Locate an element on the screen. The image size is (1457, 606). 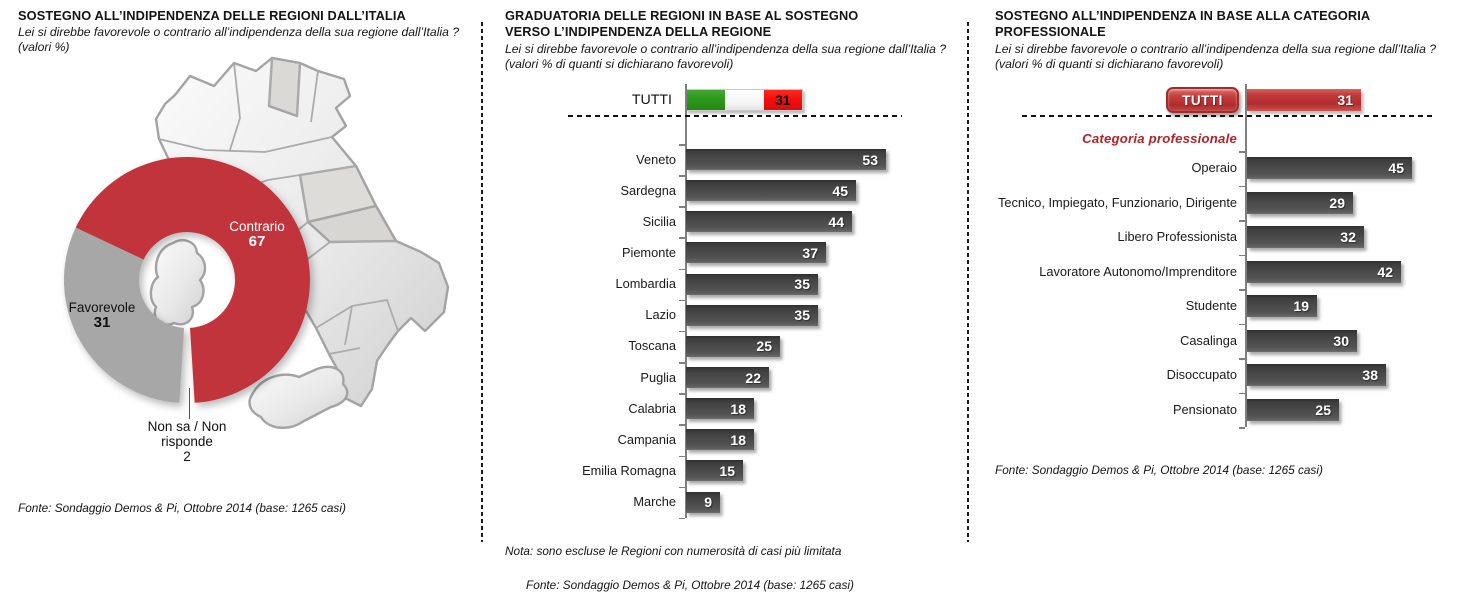
bar-row: Studente 19 is located at coordinates (1221, 306).